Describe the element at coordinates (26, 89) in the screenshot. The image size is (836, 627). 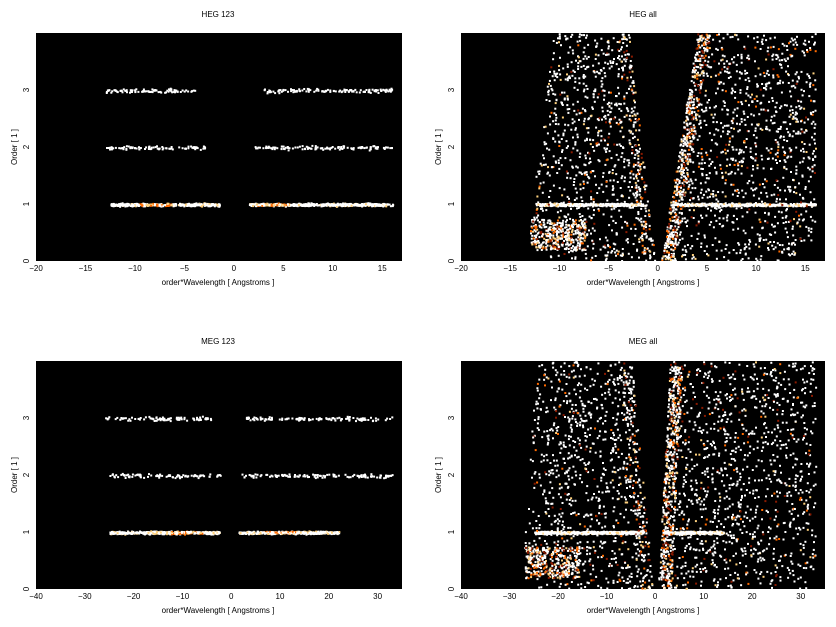
I see `y-tick-label: 3` at that location.